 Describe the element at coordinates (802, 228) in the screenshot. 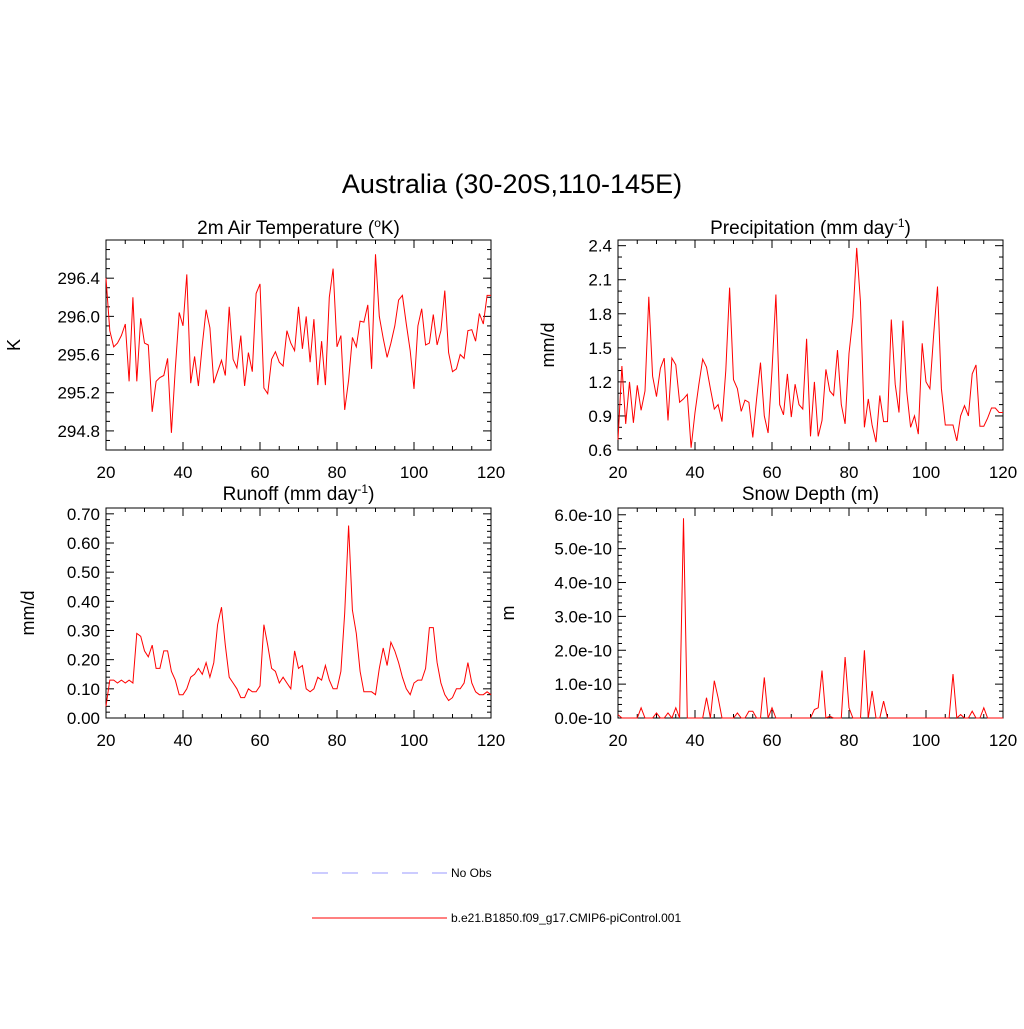

I see `panel-title-text: Precipitation (mm day` at that location.